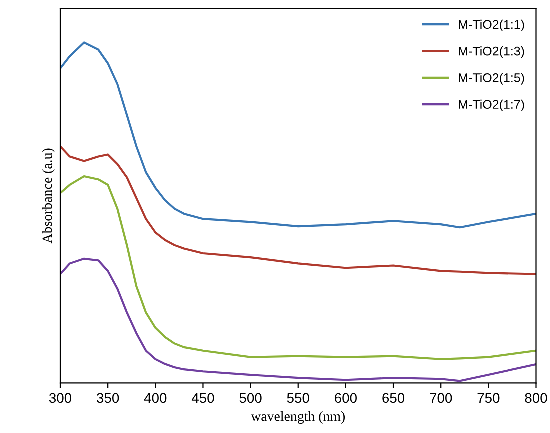 This screenshot has height=433, width=550. I want to click on y-axis-title: Absorbance (a.u), so click(48, 196).